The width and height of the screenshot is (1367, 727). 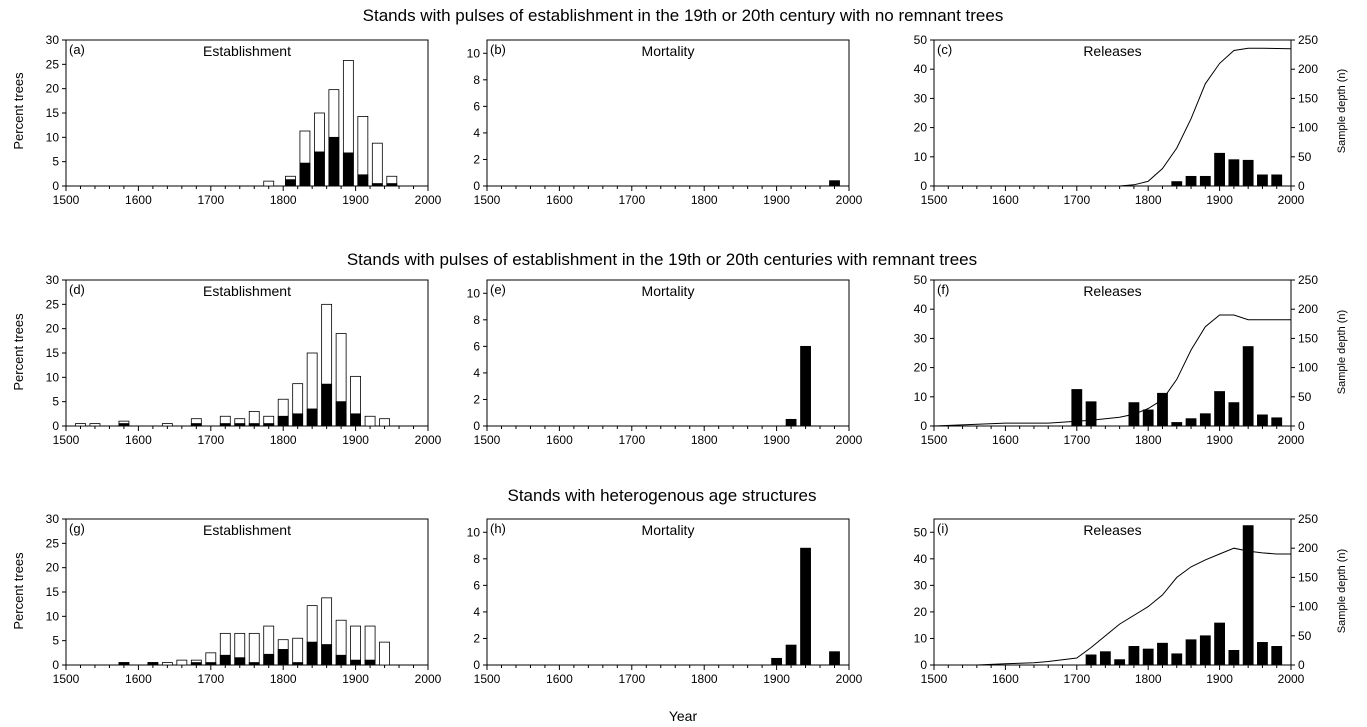 What do you see at coordinates (247, 51) in the screenshot?
I see `panel-title: Establishment` at bounding box center [247, 51].